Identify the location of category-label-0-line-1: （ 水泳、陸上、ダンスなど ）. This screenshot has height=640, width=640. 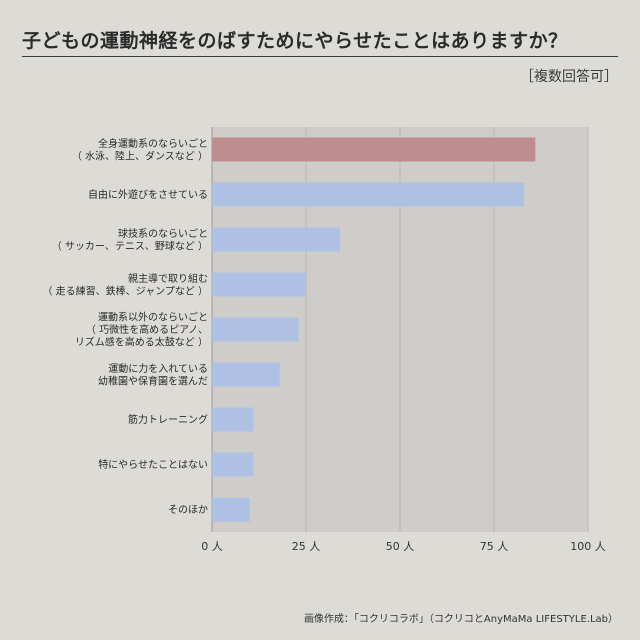
(140, 155).